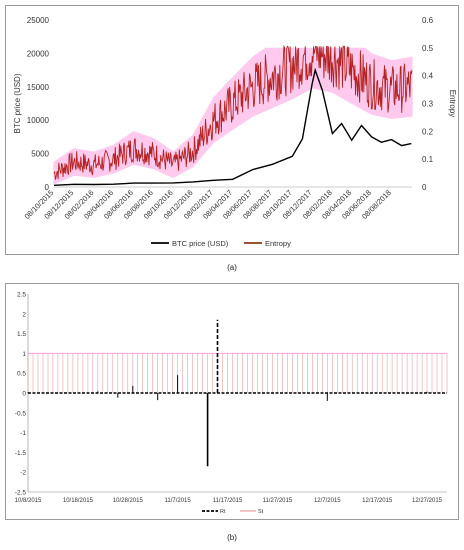 This screenshot has width=464, height=550. What do you see at coordinates (23, 473) in the screenshot?
I see `y-tick-label: -2` at bounding box center [23, 473].